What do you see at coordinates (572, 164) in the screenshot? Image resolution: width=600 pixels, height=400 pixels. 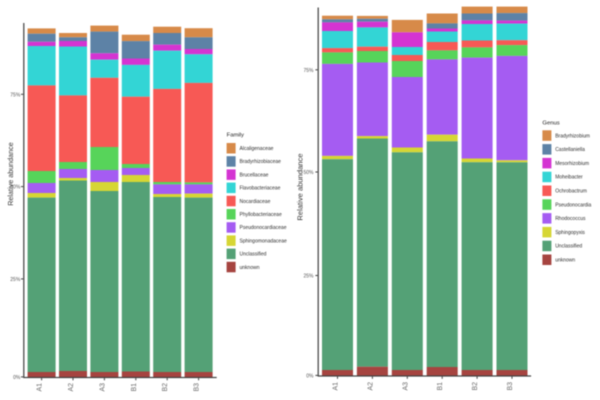 I see `svg-text: Mesorhizobium` at bounding box center [572, 164].